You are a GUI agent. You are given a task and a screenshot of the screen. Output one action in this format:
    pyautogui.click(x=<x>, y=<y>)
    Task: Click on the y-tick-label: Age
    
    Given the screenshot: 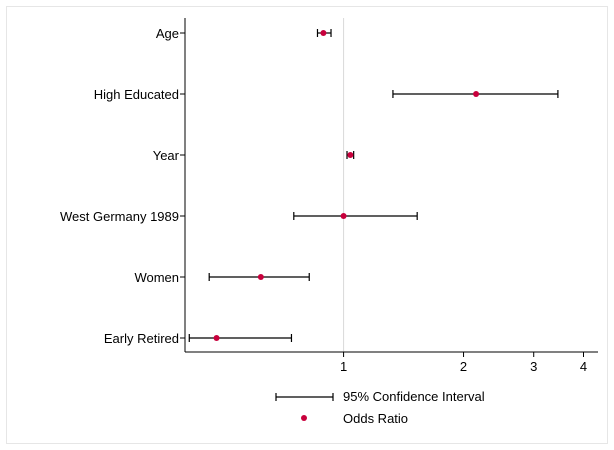 What is the action you would take?
    pyautogui.click(x=167, y=33)
    